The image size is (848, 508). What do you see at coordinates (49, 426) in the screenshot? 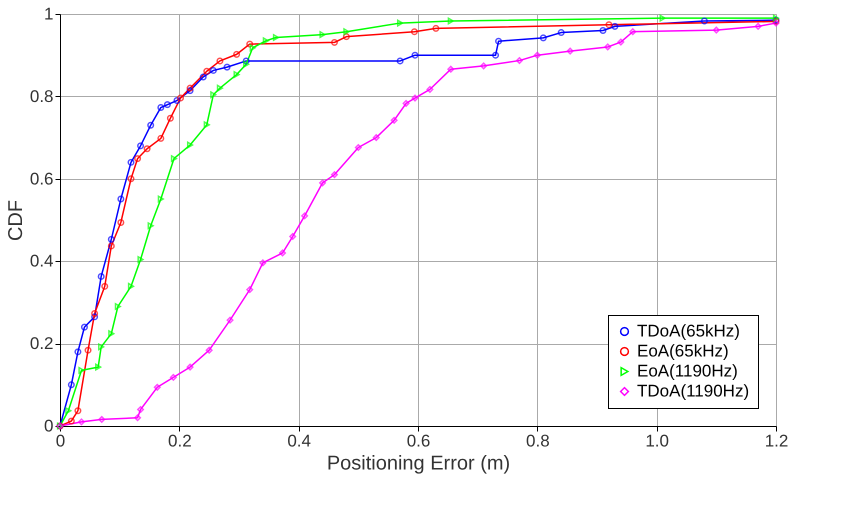
I see `y-tick-label: 0` at bounding box center [49, 426].